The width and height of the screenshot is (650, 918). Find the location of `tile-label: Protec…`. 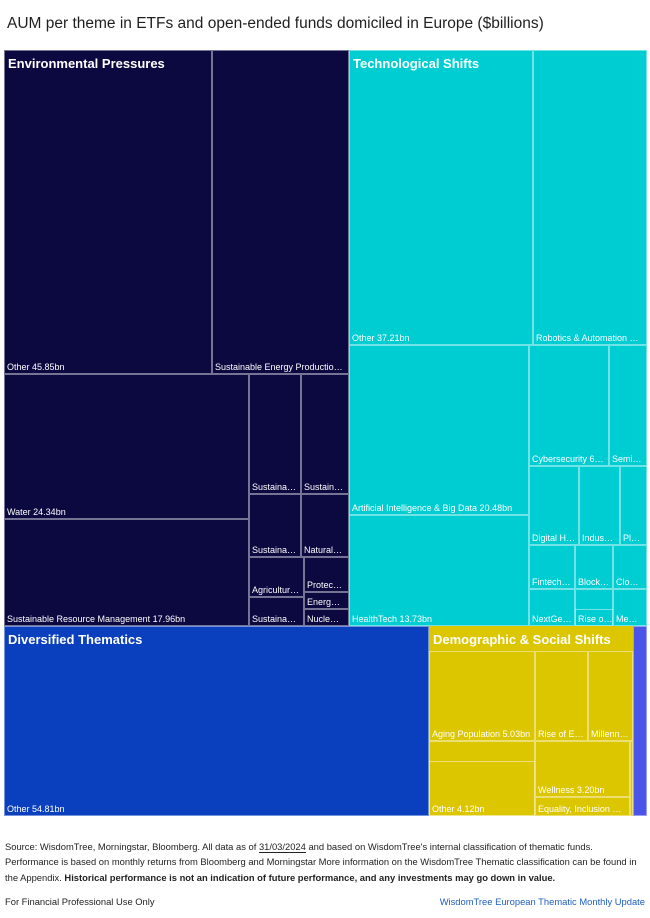

tile-label: Protec… is located at coordinates (324, 585).